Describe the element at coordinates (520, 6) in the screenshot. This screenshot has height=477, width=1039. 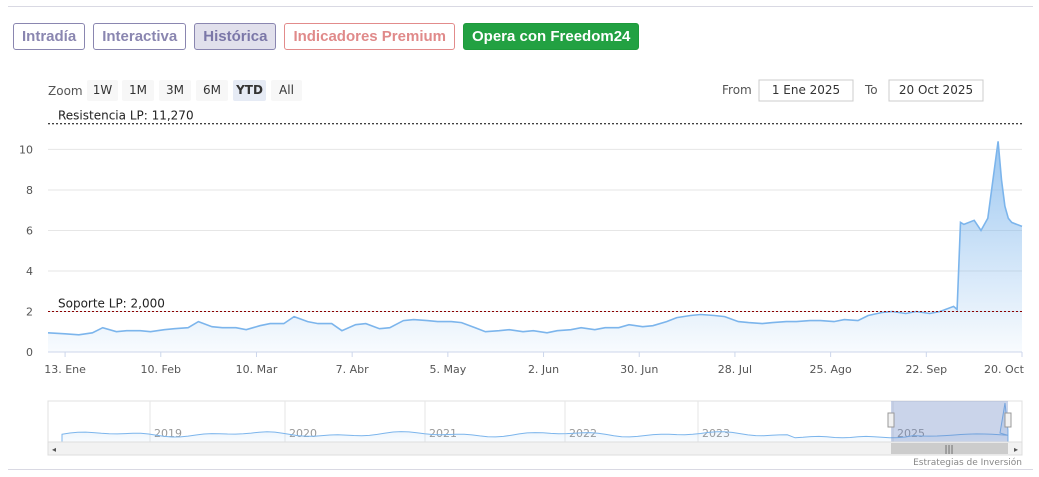
I see `top-rule` at that location.